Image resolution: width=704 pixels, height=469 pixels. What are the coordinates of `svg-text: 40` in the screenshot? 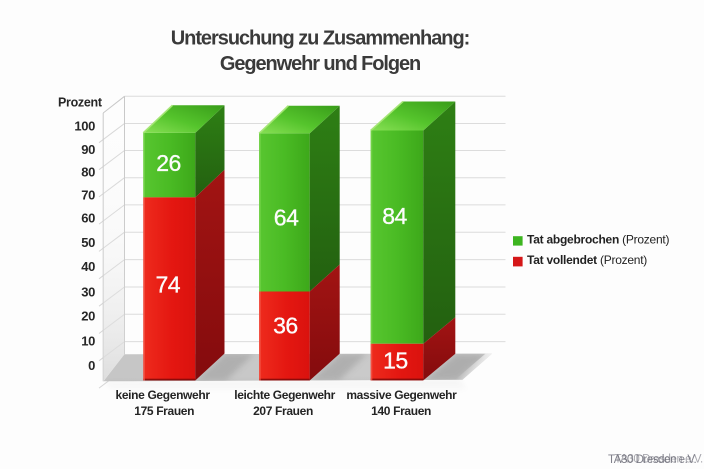 It's located at (88, 266).